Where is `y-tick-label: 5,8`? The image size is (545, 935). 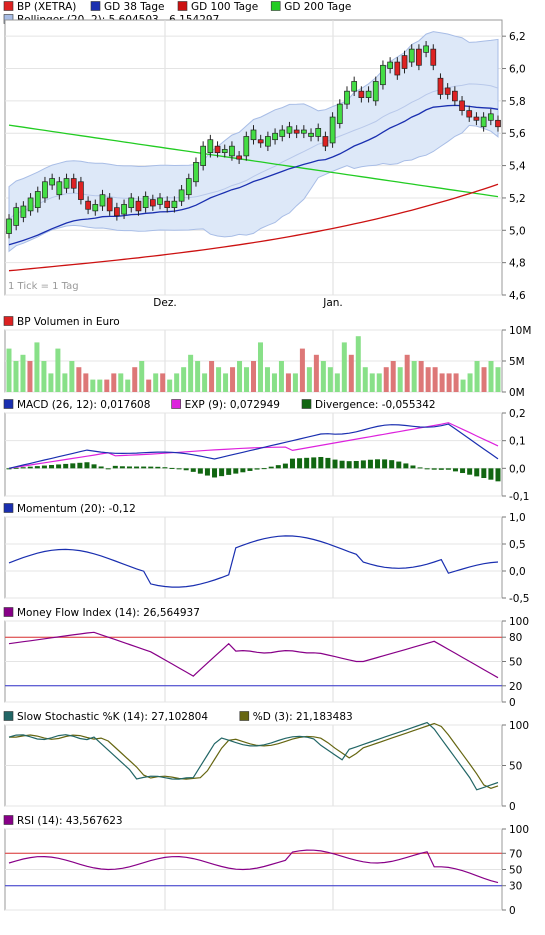 y-tick-label: 5,8 is located at coordinates (517, 102).